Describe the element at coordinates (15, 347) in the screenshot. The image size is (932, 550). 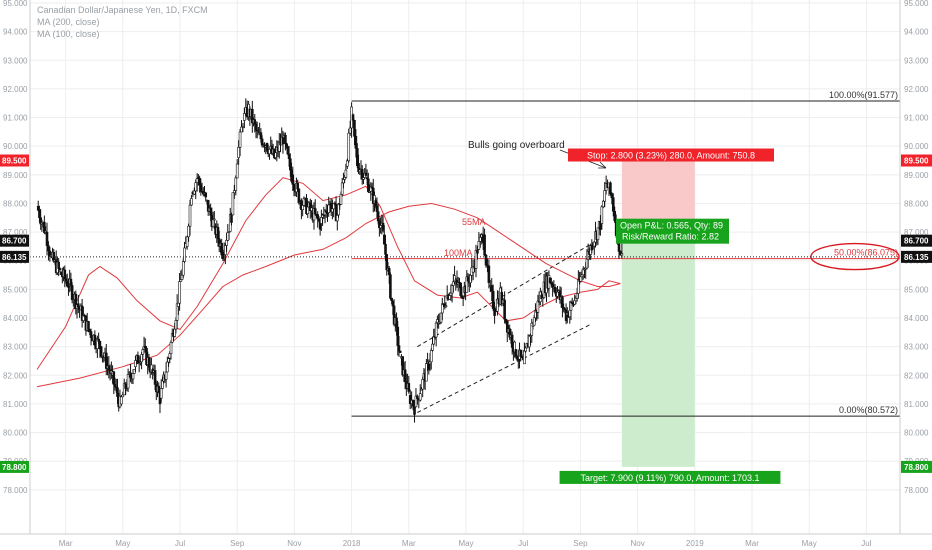
I see `y-tick-label-left: 83.000` at that location.